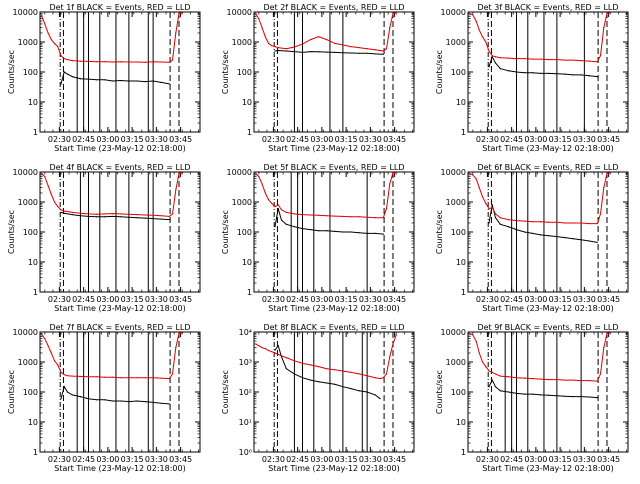 The height and width of the screenshot is (484, 640). What do you see at coordinates (547, 167) in the screenshot?
I see `panel-title: Det 6f BLACK = Events, RED = LLD` at bounding box center [547, 167].